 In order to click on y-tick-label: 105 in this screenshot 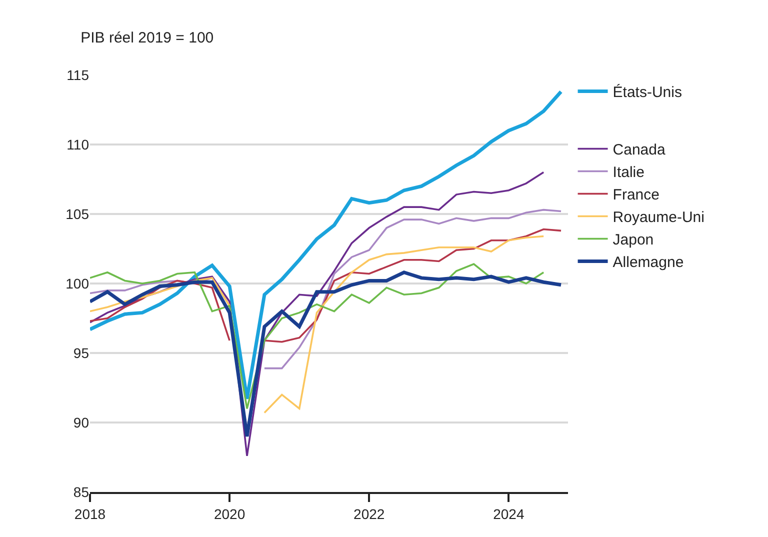, I will do `click(78, 214)`.